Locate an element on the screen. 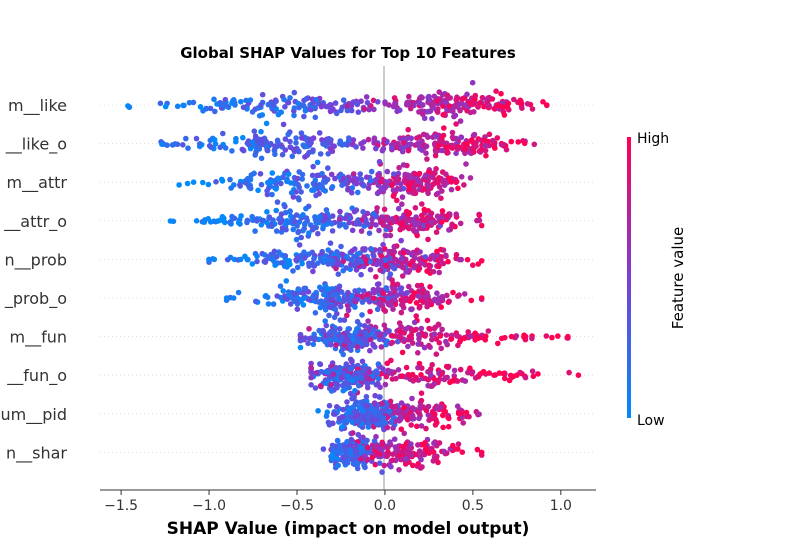 This screenshot has height=550, width=800. feature-label: __like_o is located at coordinates (36, 145).